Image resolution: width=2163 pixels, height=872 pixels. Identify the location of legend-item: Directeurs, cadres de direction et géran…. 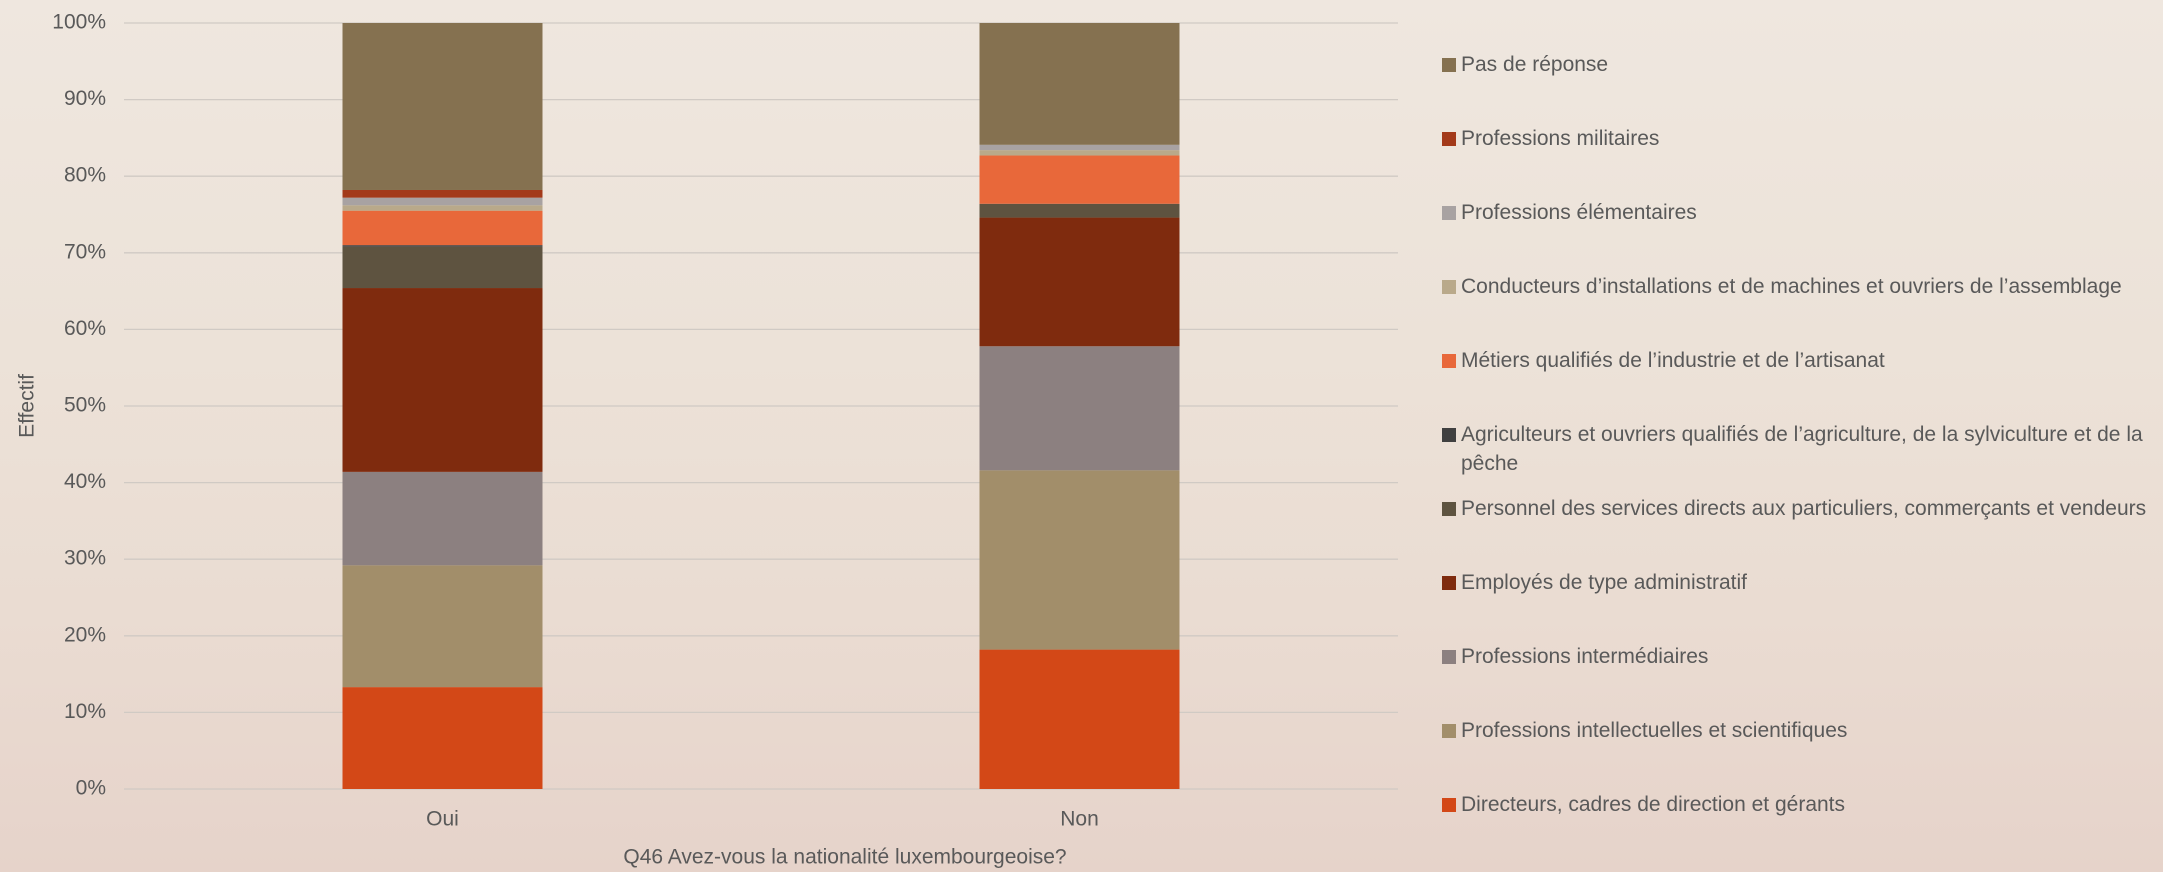
(1799, 804).